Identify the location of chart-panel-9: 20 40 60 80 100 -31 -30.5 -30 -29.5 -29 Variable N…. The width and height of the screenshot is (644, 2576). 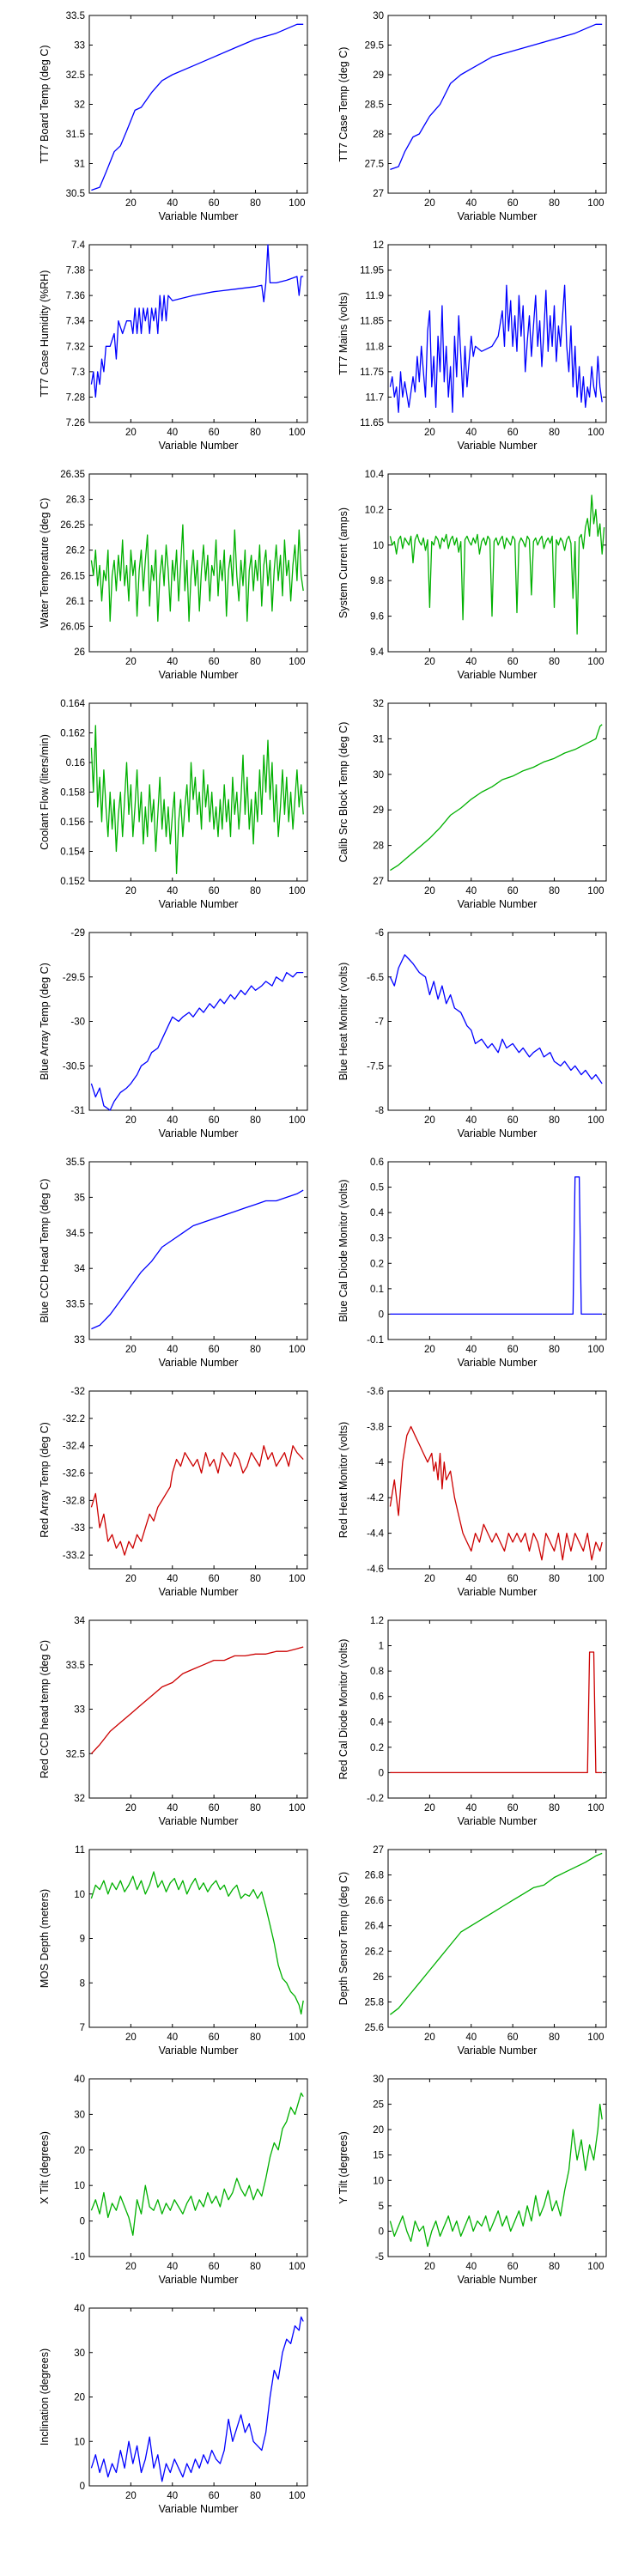
(174, 1034).